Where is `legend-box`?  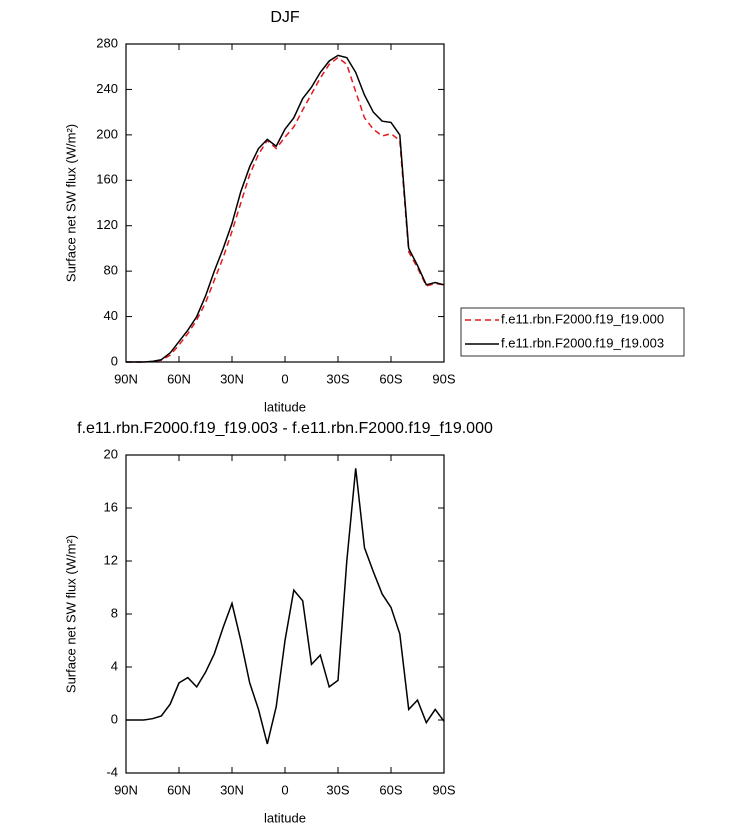 legend-box is located at coordinates (572, 332).